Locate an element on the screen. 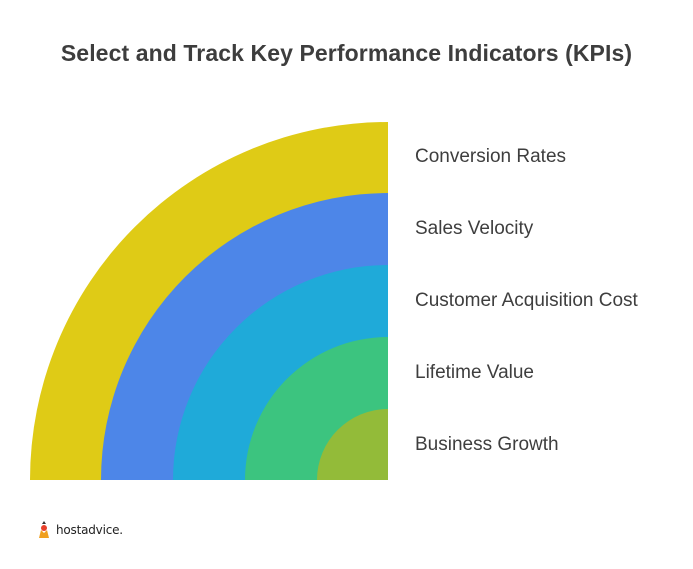 The image size is (693, 569). label-customer-acquisition-cost: Customer Acquisition Cost is located at coordinates (526, 300).